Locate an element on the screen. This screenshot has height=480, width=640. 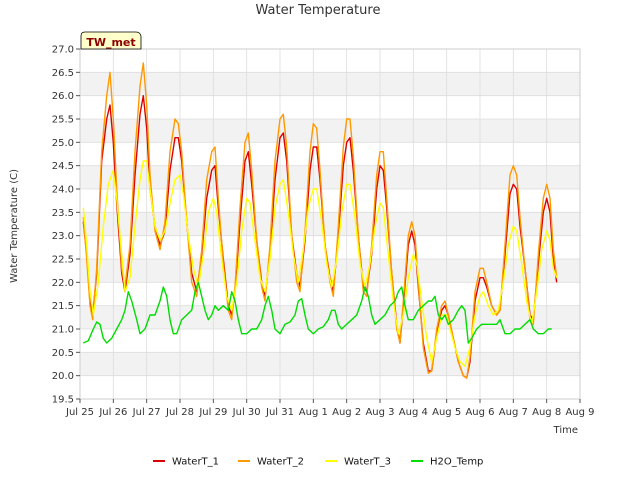
legend-label: WaterT_2 is located at coordinates (280, 462).